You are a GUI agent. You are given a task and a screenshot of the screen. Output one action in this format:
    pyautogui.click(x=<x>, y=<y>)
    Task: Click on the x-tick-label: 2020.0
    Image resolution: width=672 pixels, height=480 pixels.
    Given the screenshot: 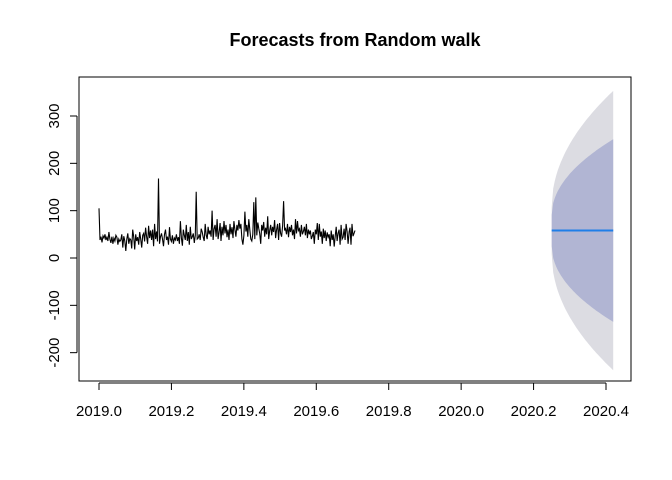 What is the action you would take?
    pyautogui.click(x=461, y=411)
    